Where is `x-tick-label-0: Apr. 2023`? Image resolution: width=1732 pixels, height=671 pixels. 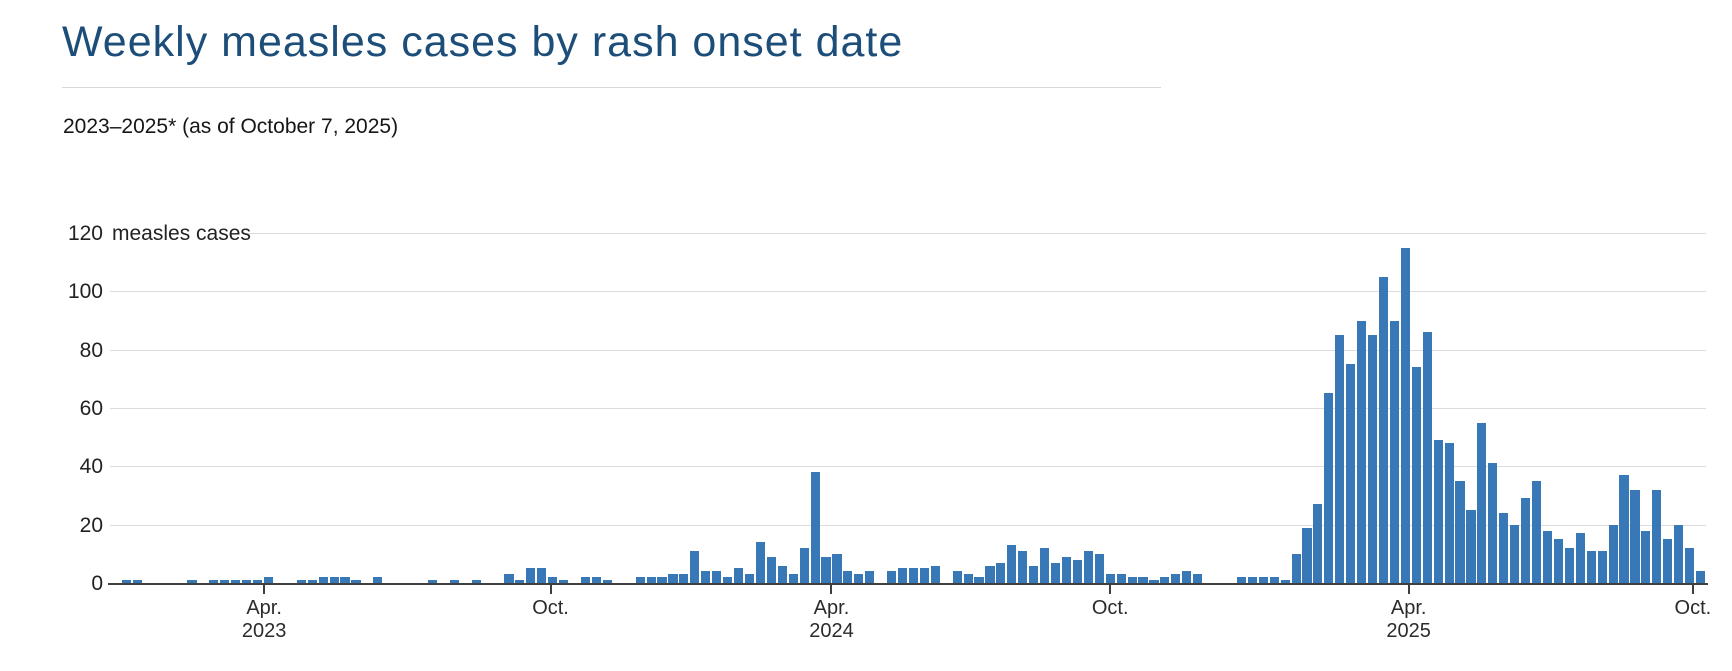 x-tick-label-0: Apr. 2023 is located at coordinates (264, 619).